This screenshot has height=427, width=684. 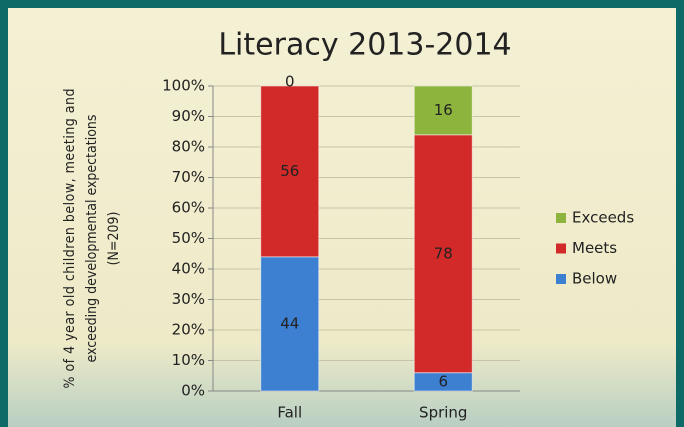 I want to click on y-tick-label: 10%, so click(x=188, y=360).